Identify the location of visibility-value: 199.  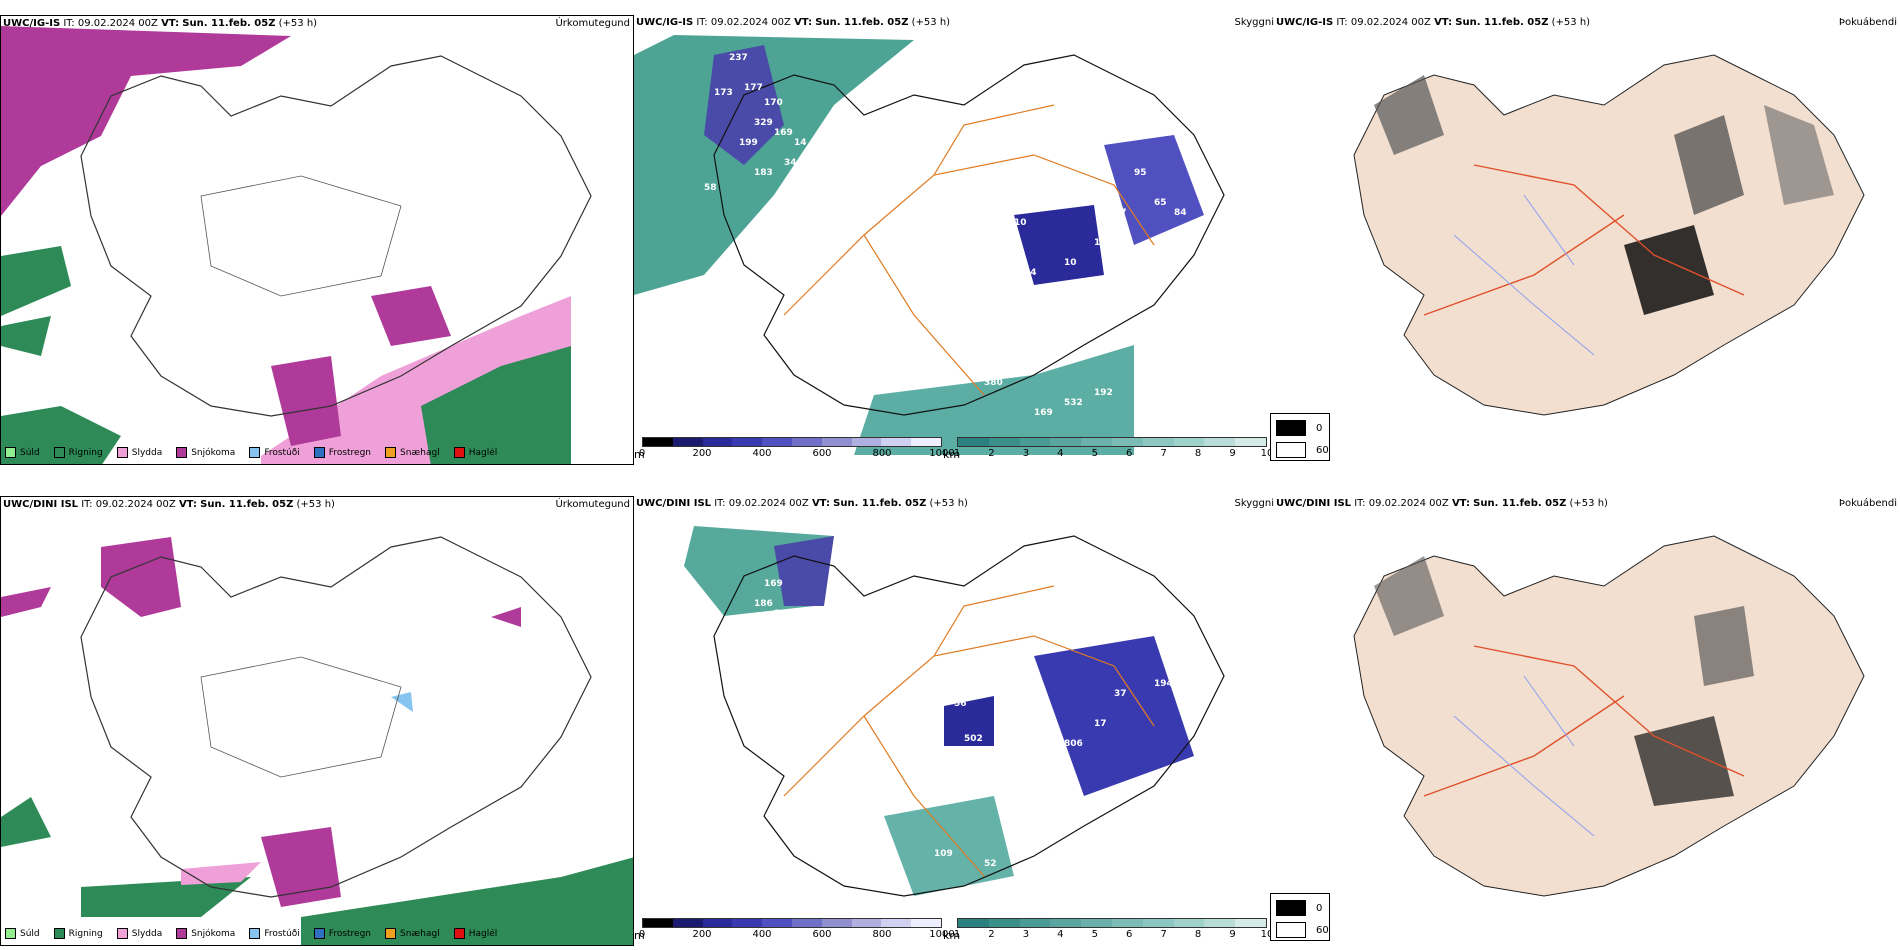
(748, 143).